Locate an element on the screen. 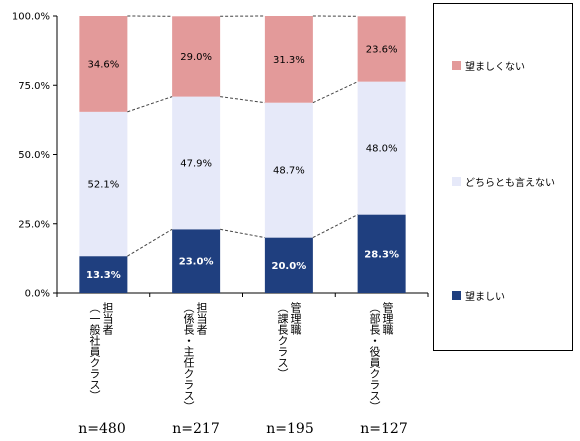  n-label-2: n=195 is located at coordinates (290, 429).